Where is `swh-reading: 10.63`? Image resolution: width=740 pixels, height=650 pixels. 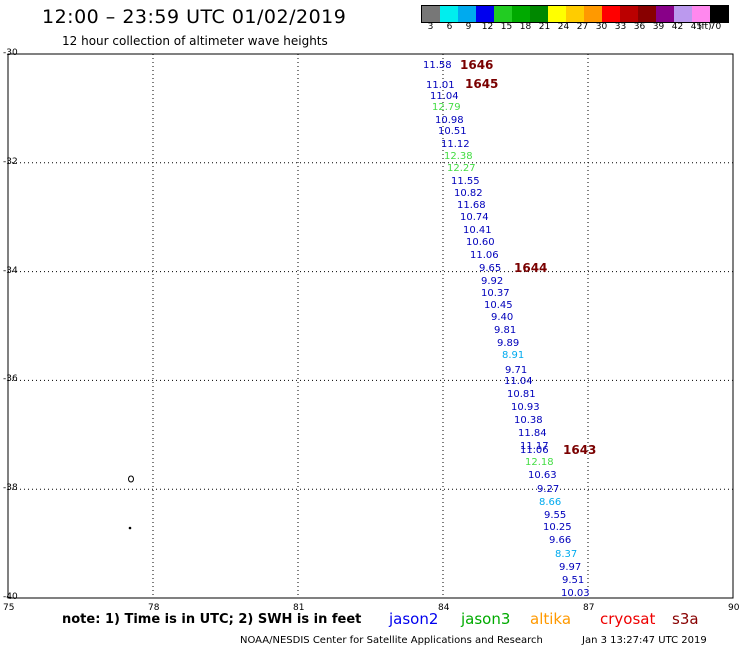 swh-reading: 10.63 is located at coordinates (542, 475).